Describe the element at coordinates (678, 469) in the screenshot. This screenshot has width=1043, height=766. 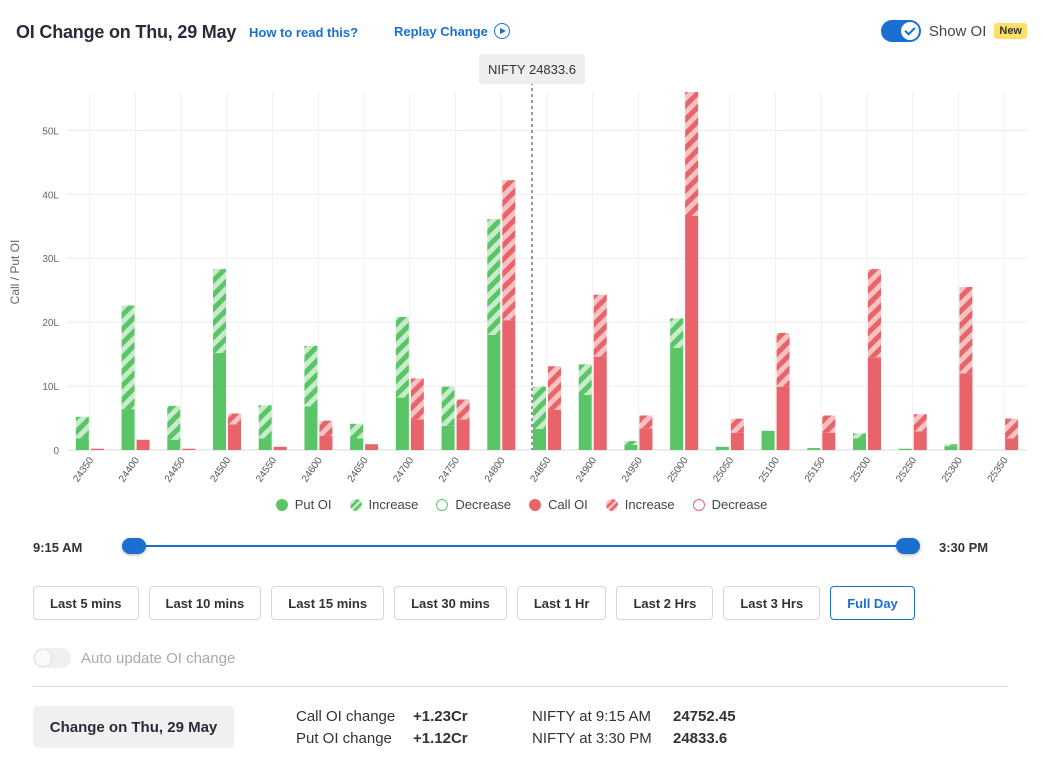
I see `x-tick-label: 25000` at that location.